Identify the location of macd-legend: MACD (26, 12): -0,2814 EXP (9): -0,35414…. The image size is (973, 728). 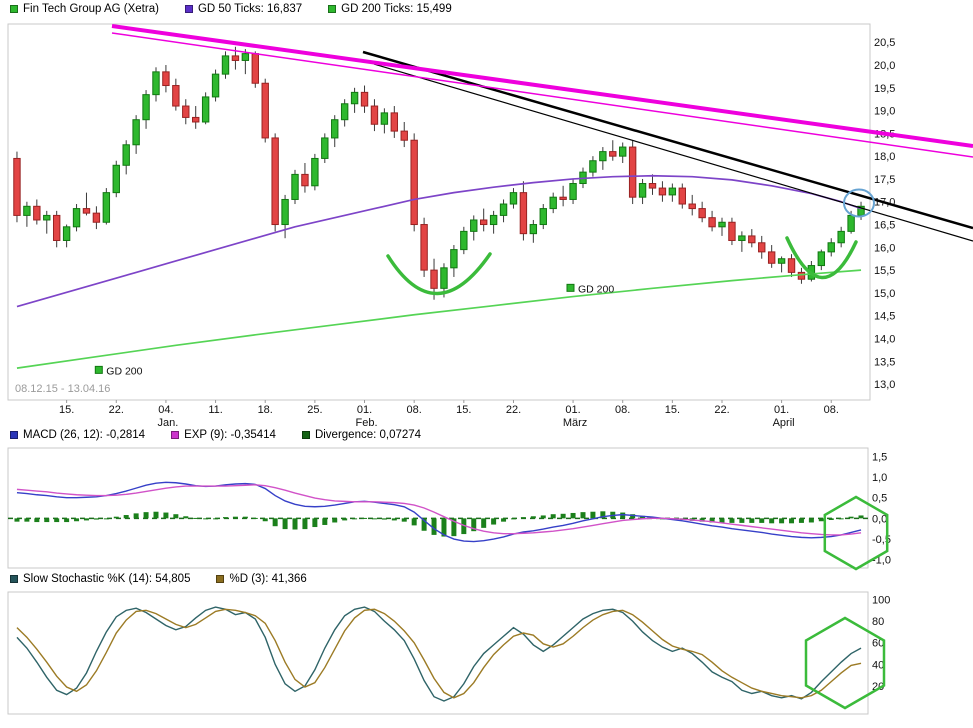
(215, 435).